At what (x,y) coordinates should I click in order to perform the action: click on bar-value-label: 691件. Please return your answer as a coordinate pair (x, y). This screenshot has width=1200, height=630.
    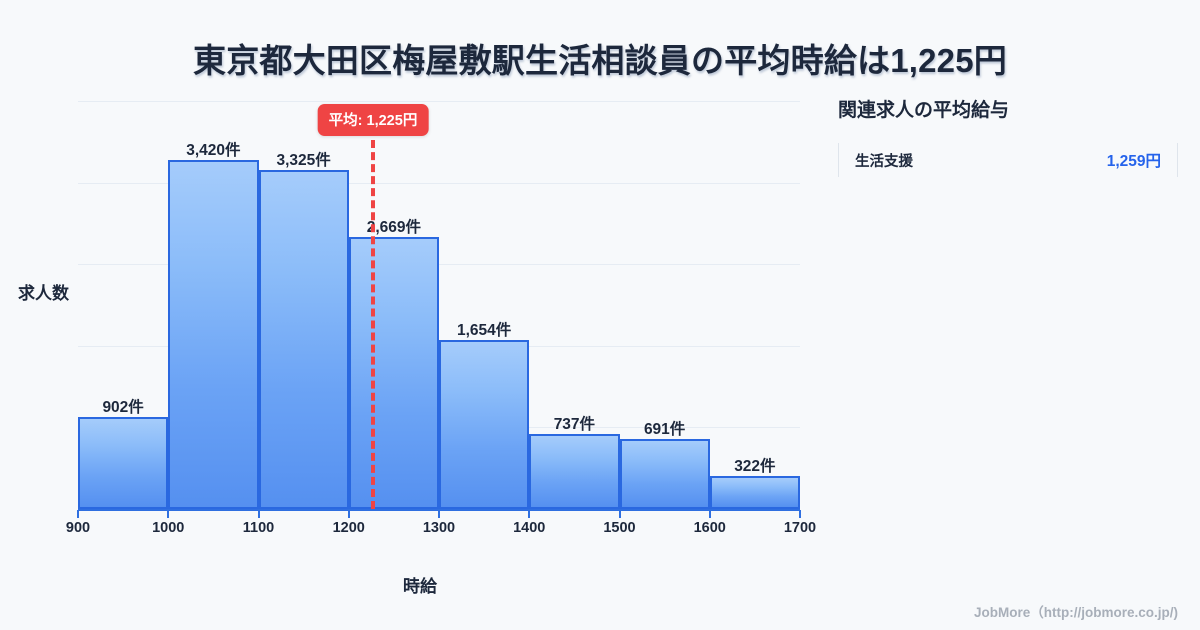
    Looking at the image, I should click on (664, 429).